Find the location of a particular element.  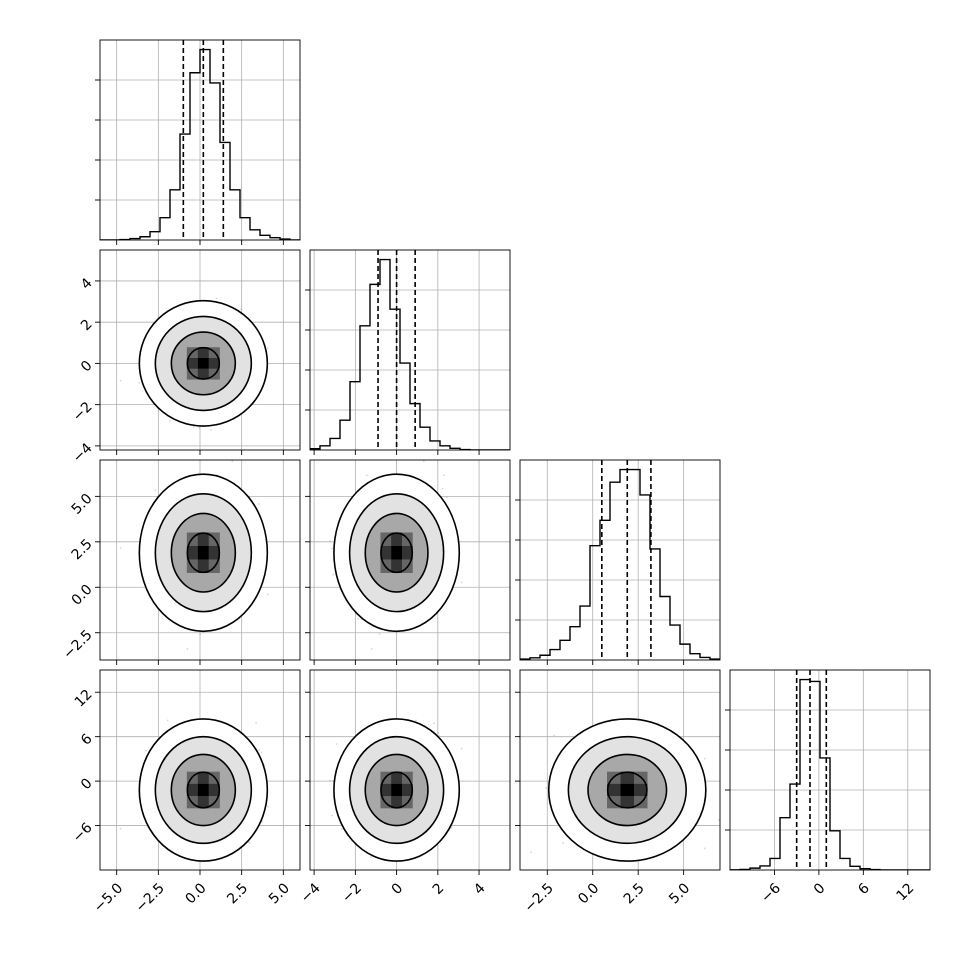

panel-2-0: −2.50.02.55.0 is located at coordinates (180, 562).